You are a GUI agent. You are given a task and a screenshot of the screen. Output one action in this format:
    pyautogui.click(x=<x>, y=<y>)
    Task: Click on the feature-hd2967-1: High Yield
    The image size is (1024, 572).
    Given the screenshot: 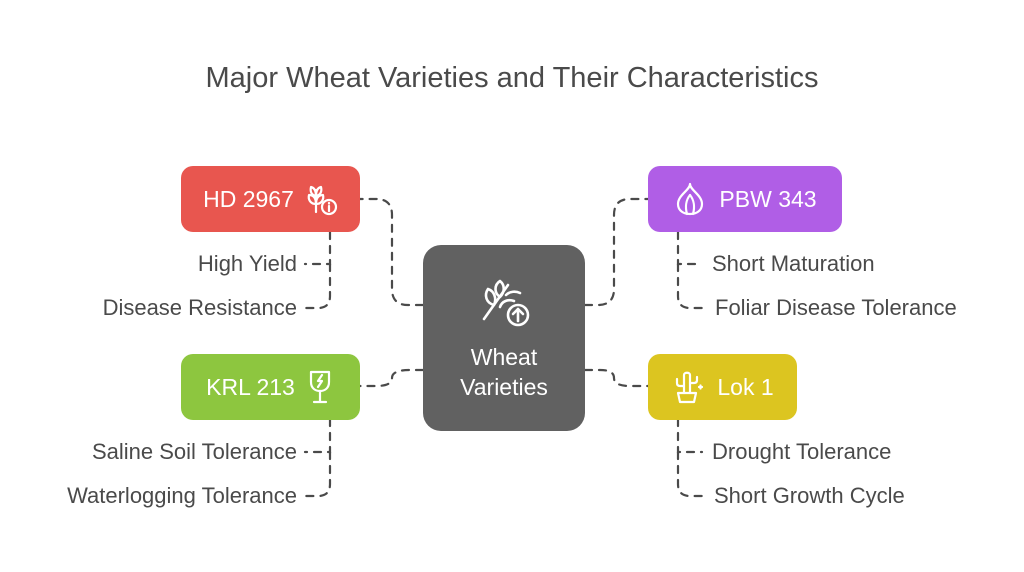 What is the action you would take?
    pyautogui.click(x=247, y=263)
    